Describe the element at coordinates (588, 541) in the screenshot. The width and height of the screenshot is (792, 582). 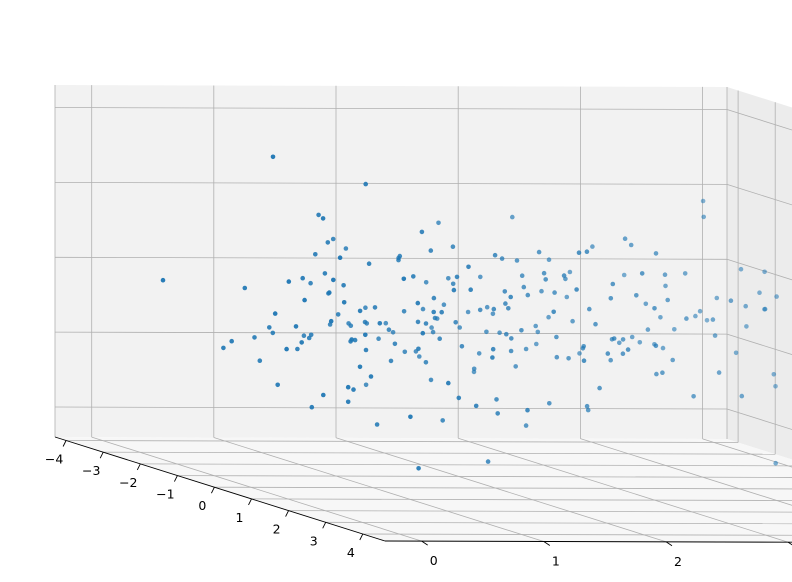
I see `y-axis-line` at that location.